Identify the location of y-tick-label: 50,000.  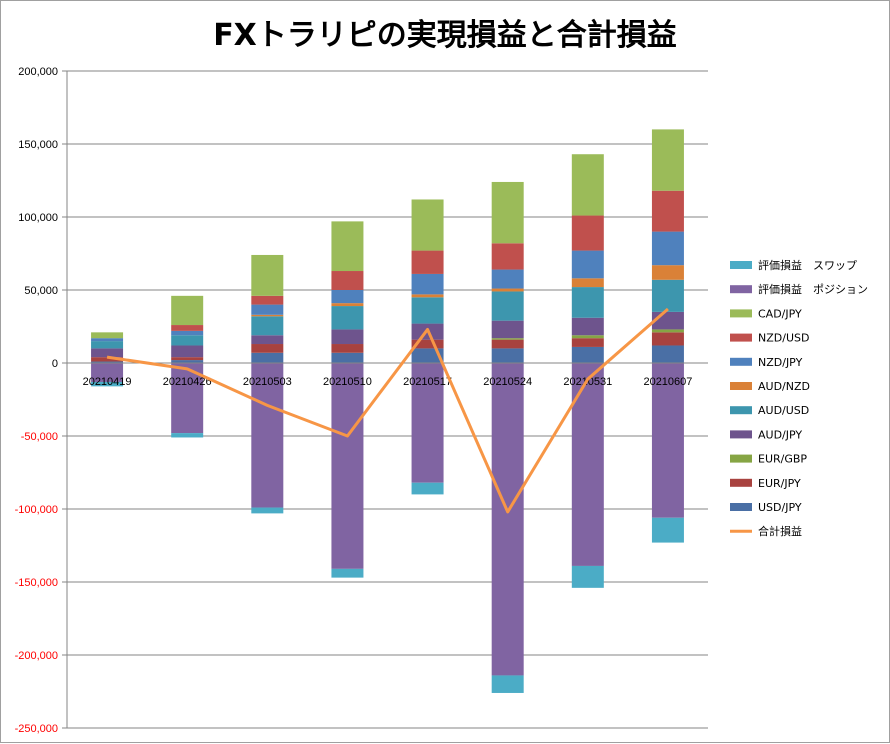
(41, 291).